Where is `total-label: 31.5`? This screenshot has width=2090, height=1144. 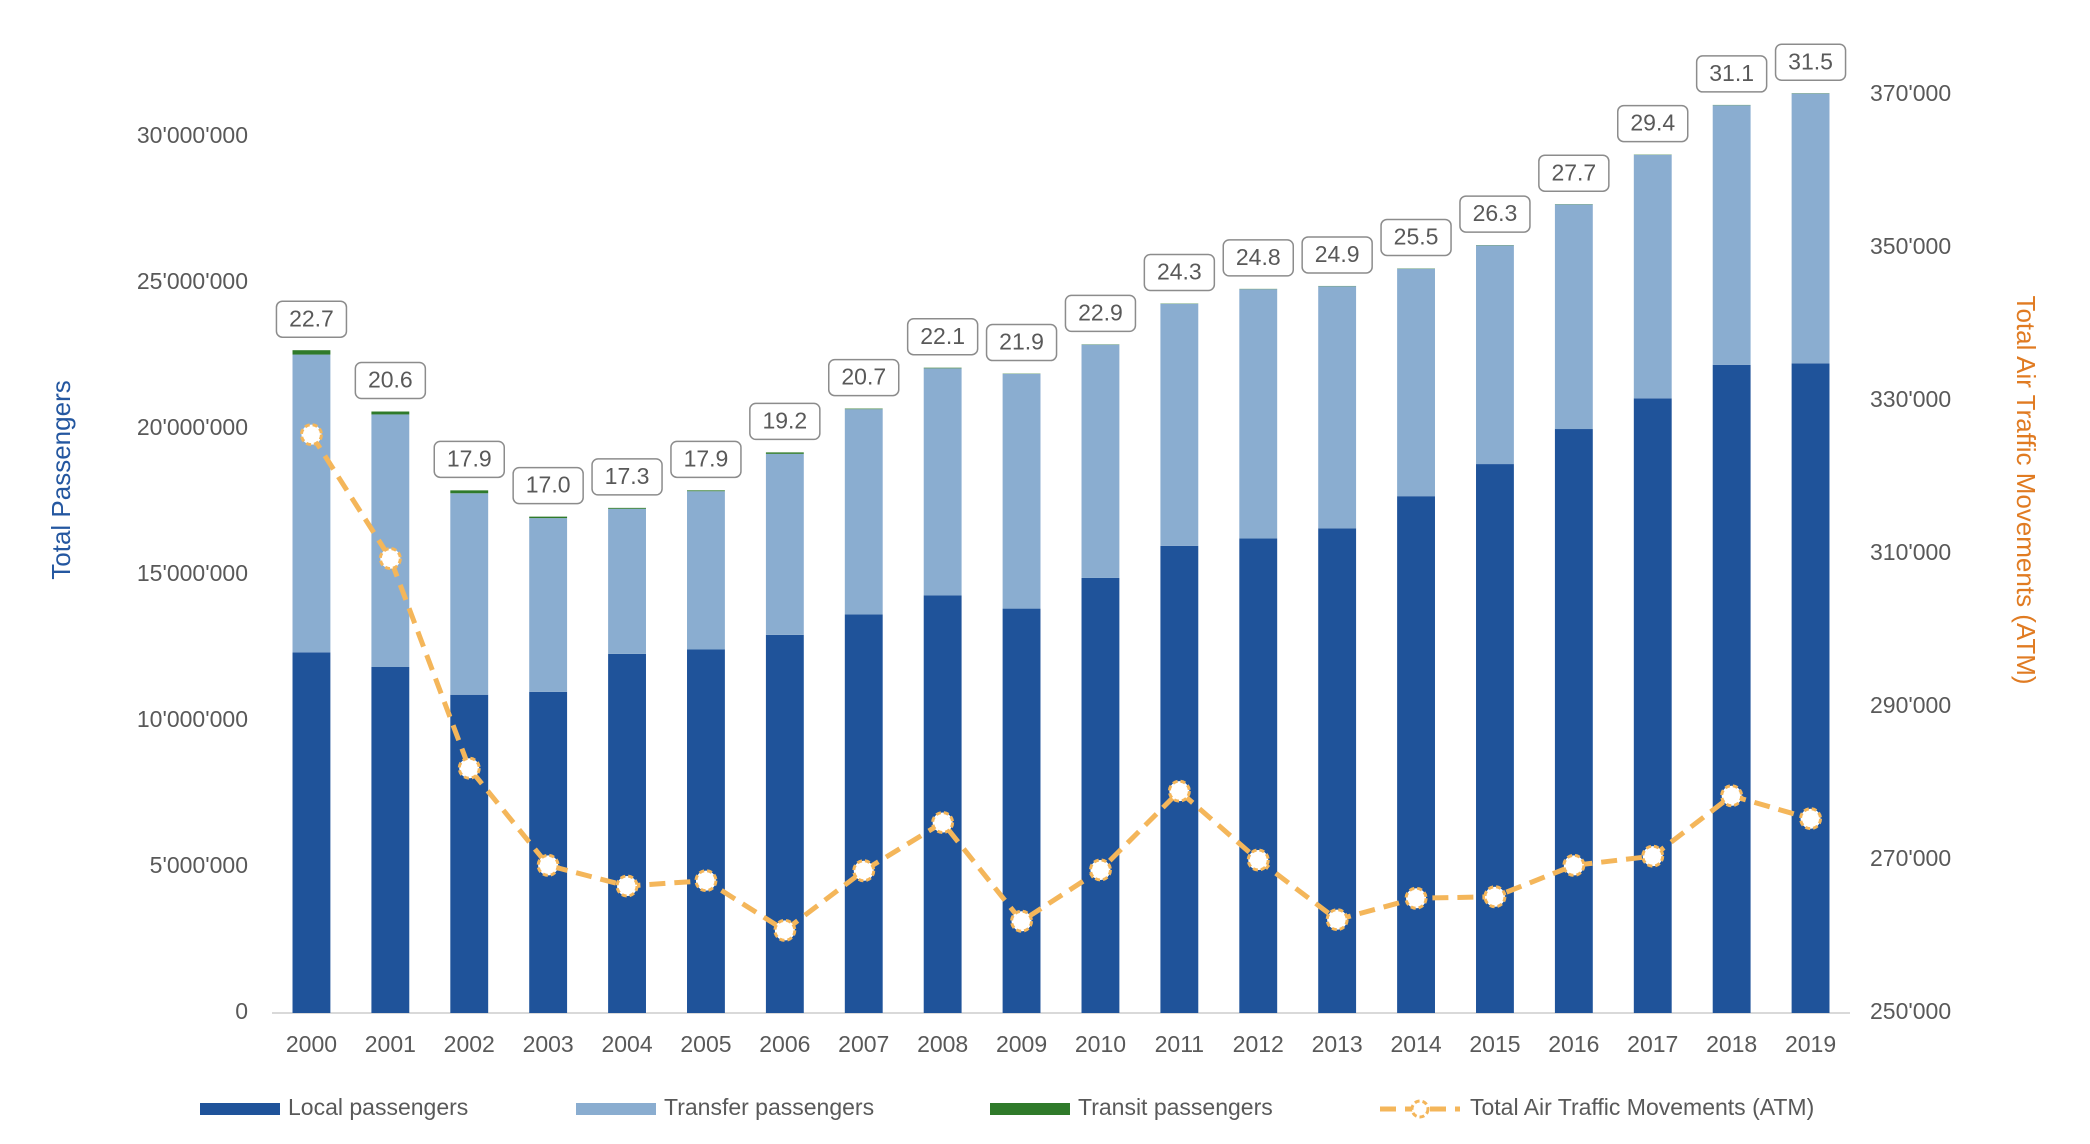
total-label: 31.5 is located at coordinates (1810, 61).